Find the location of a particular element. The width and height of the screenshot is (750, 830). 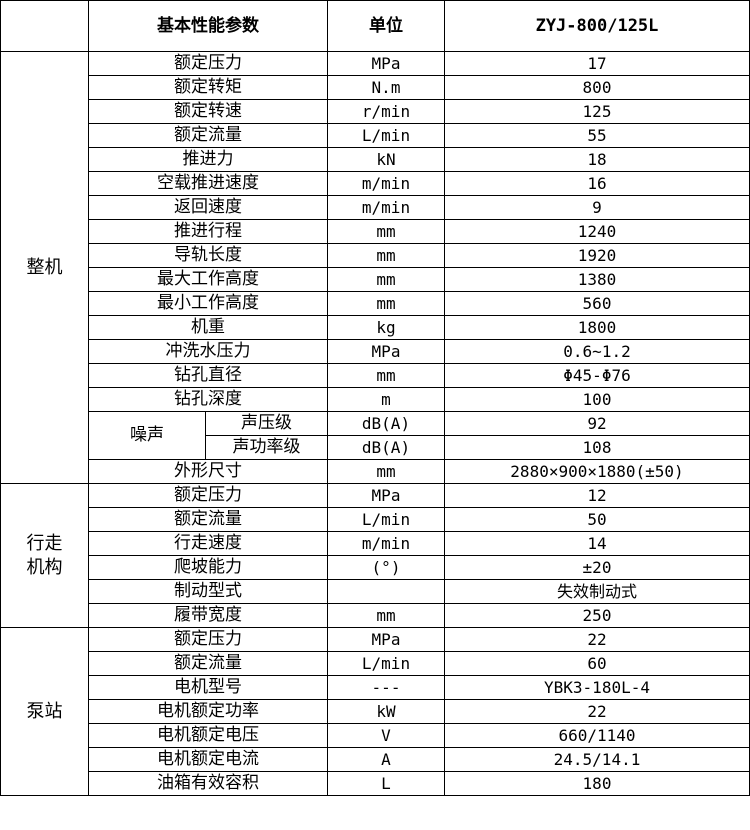

table-row: 额定流量 L/min 55 is located at coordinates (375, 135).